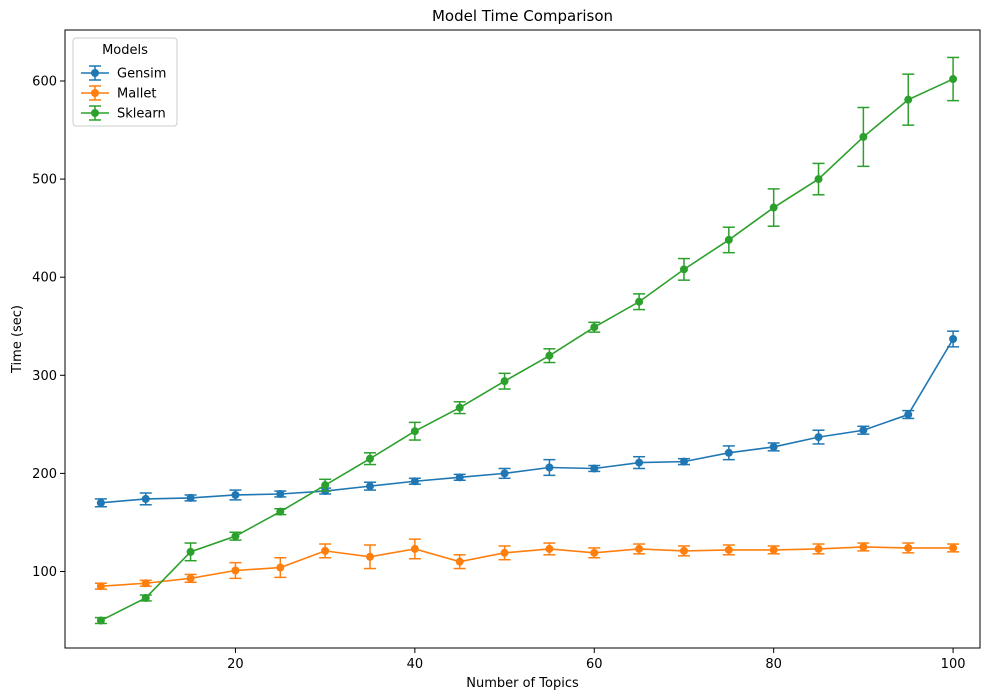 The height and width of the screenshot is (699, 1005). I want to click on legend-box, so click(125, 82).